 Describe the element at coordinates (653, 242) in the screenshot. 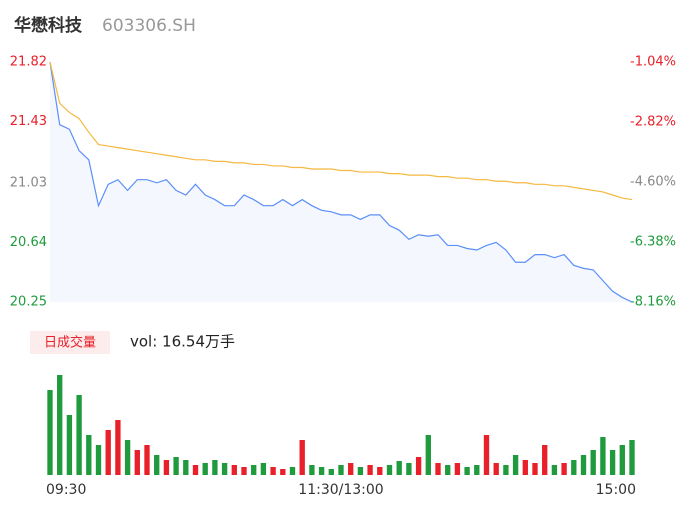

I see `y2-tick-label: -6.38%` at that location.